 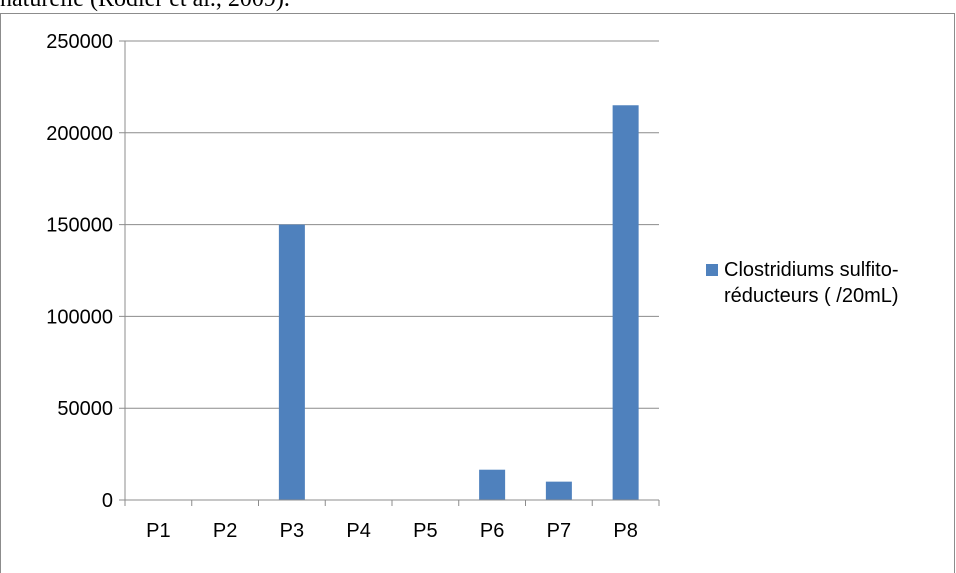 What do you see at coordinates (811, 283) in the screenshot?
I see `legend-label: Clostridiums sulfito-réducteurs ( /20mL)` at bounding box center [811, 283].